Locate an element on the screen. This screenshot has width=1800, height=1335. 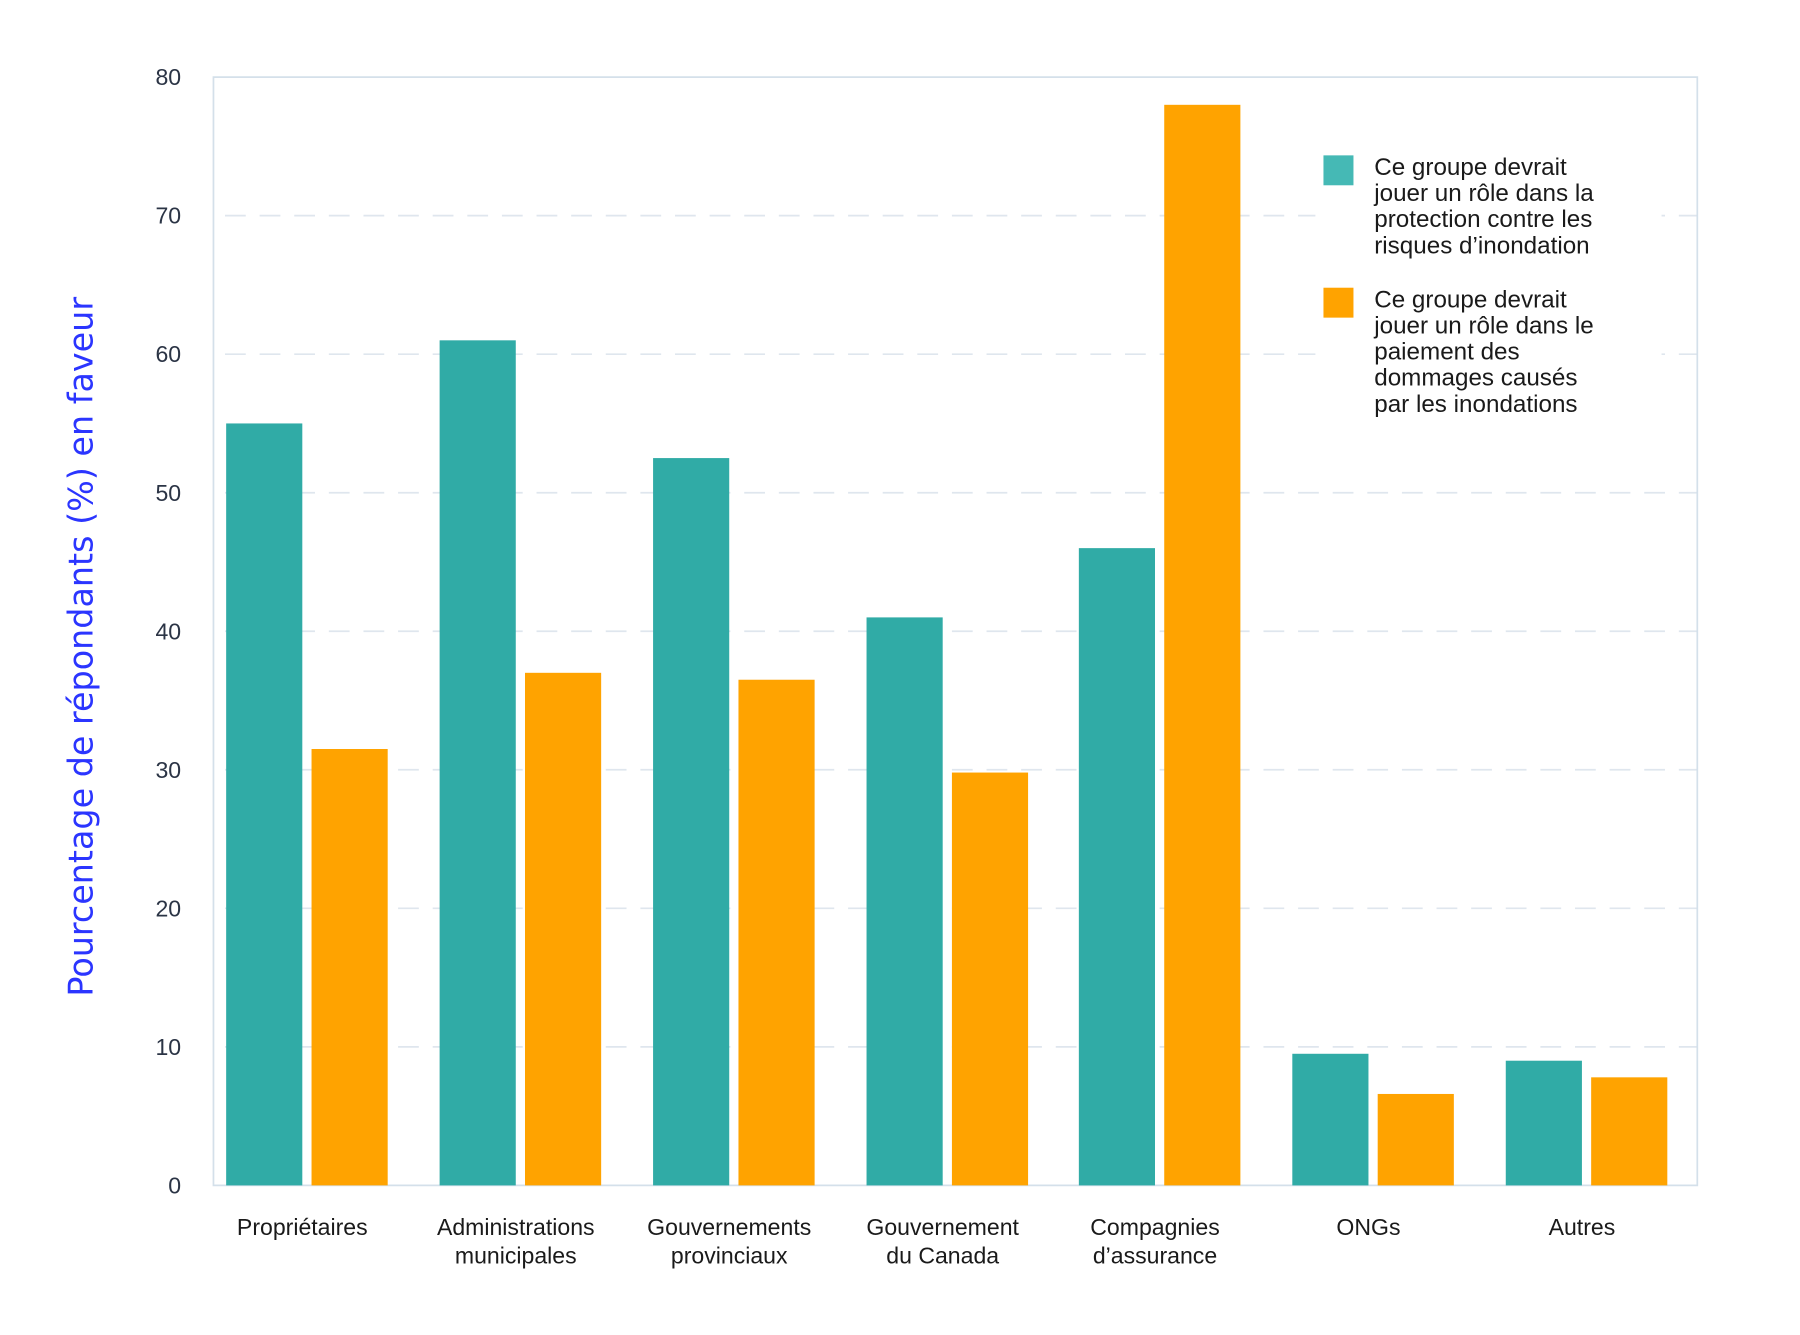
y-tick-label: 0 is located at coordinates (174, 1185).